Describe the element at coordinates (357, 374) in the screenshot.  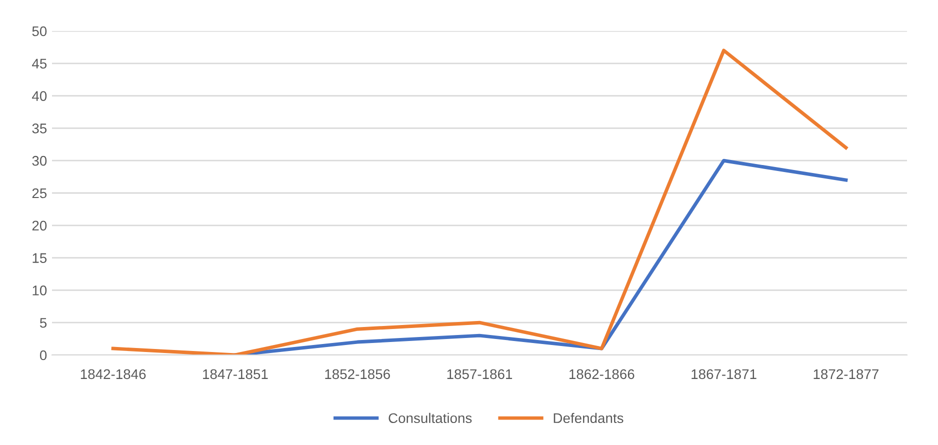
I see `x-tick-label: 1852-1856` at that location.